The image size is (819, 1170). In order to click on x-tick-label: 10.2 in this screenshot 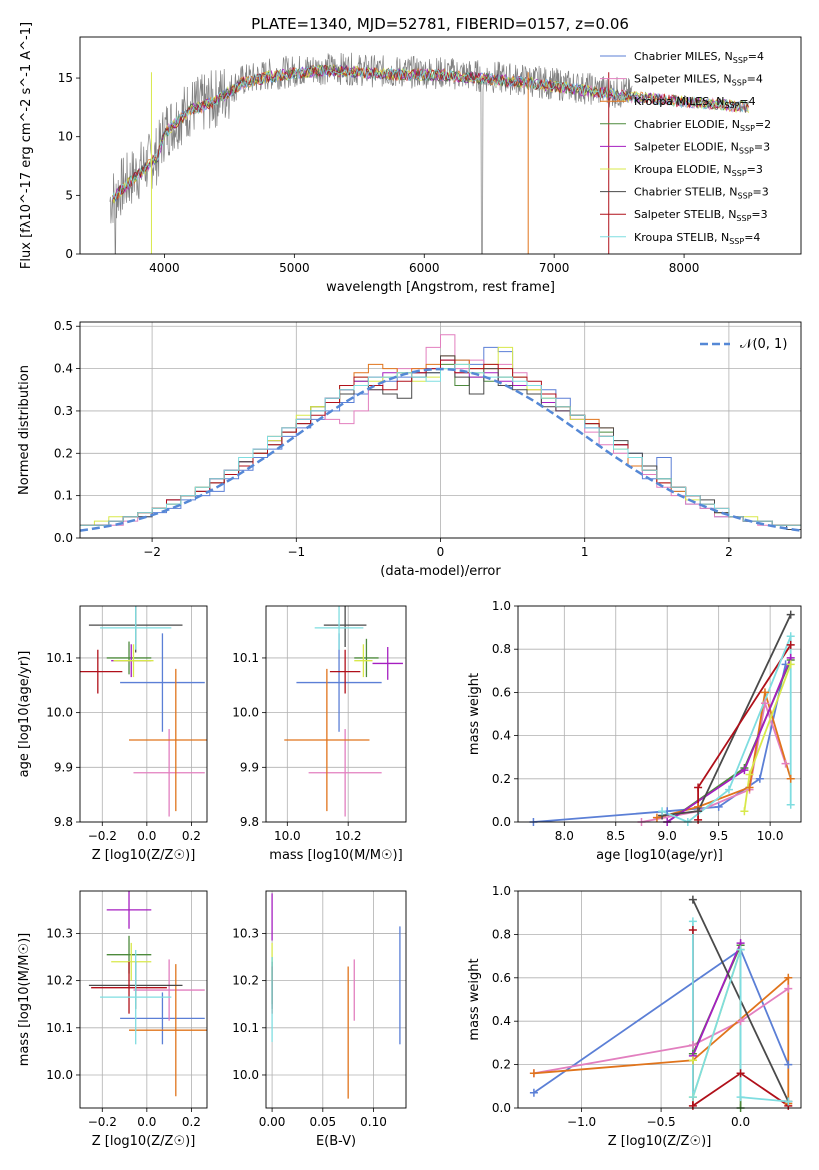, I will do `click(348, 836)`.